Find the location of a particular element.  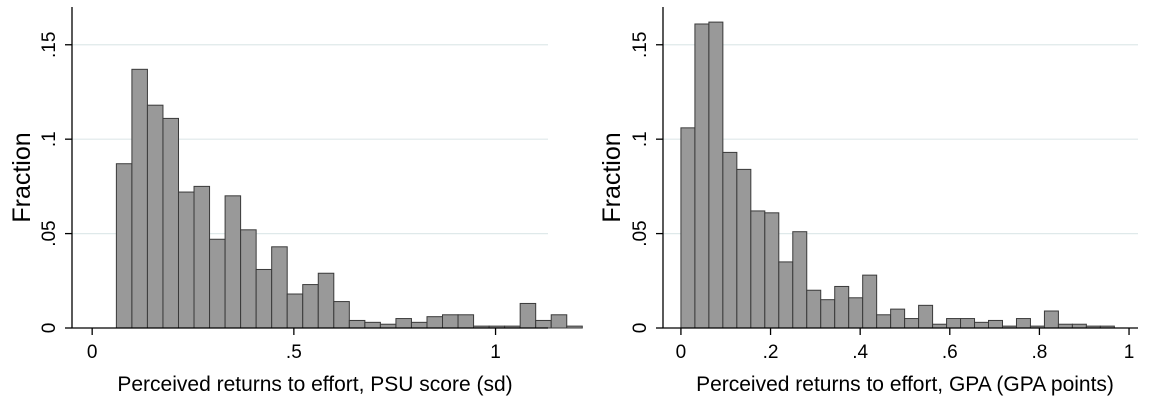

x-tick-label: .2 is located at coordinates (771, 352).